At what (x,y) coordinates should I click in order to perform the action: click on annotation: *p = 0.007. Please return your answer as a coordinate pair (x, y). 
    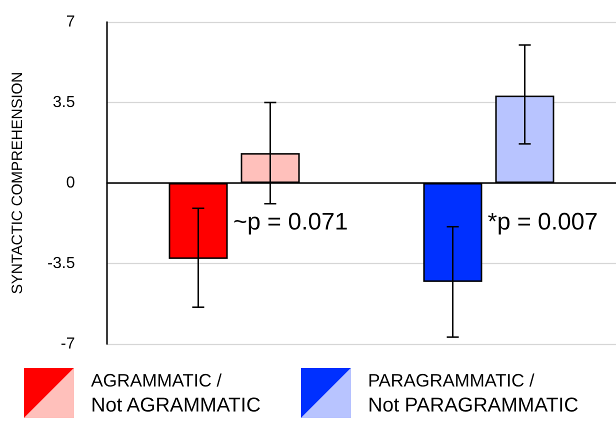
    Looking at the image, I should click on (543, 222).